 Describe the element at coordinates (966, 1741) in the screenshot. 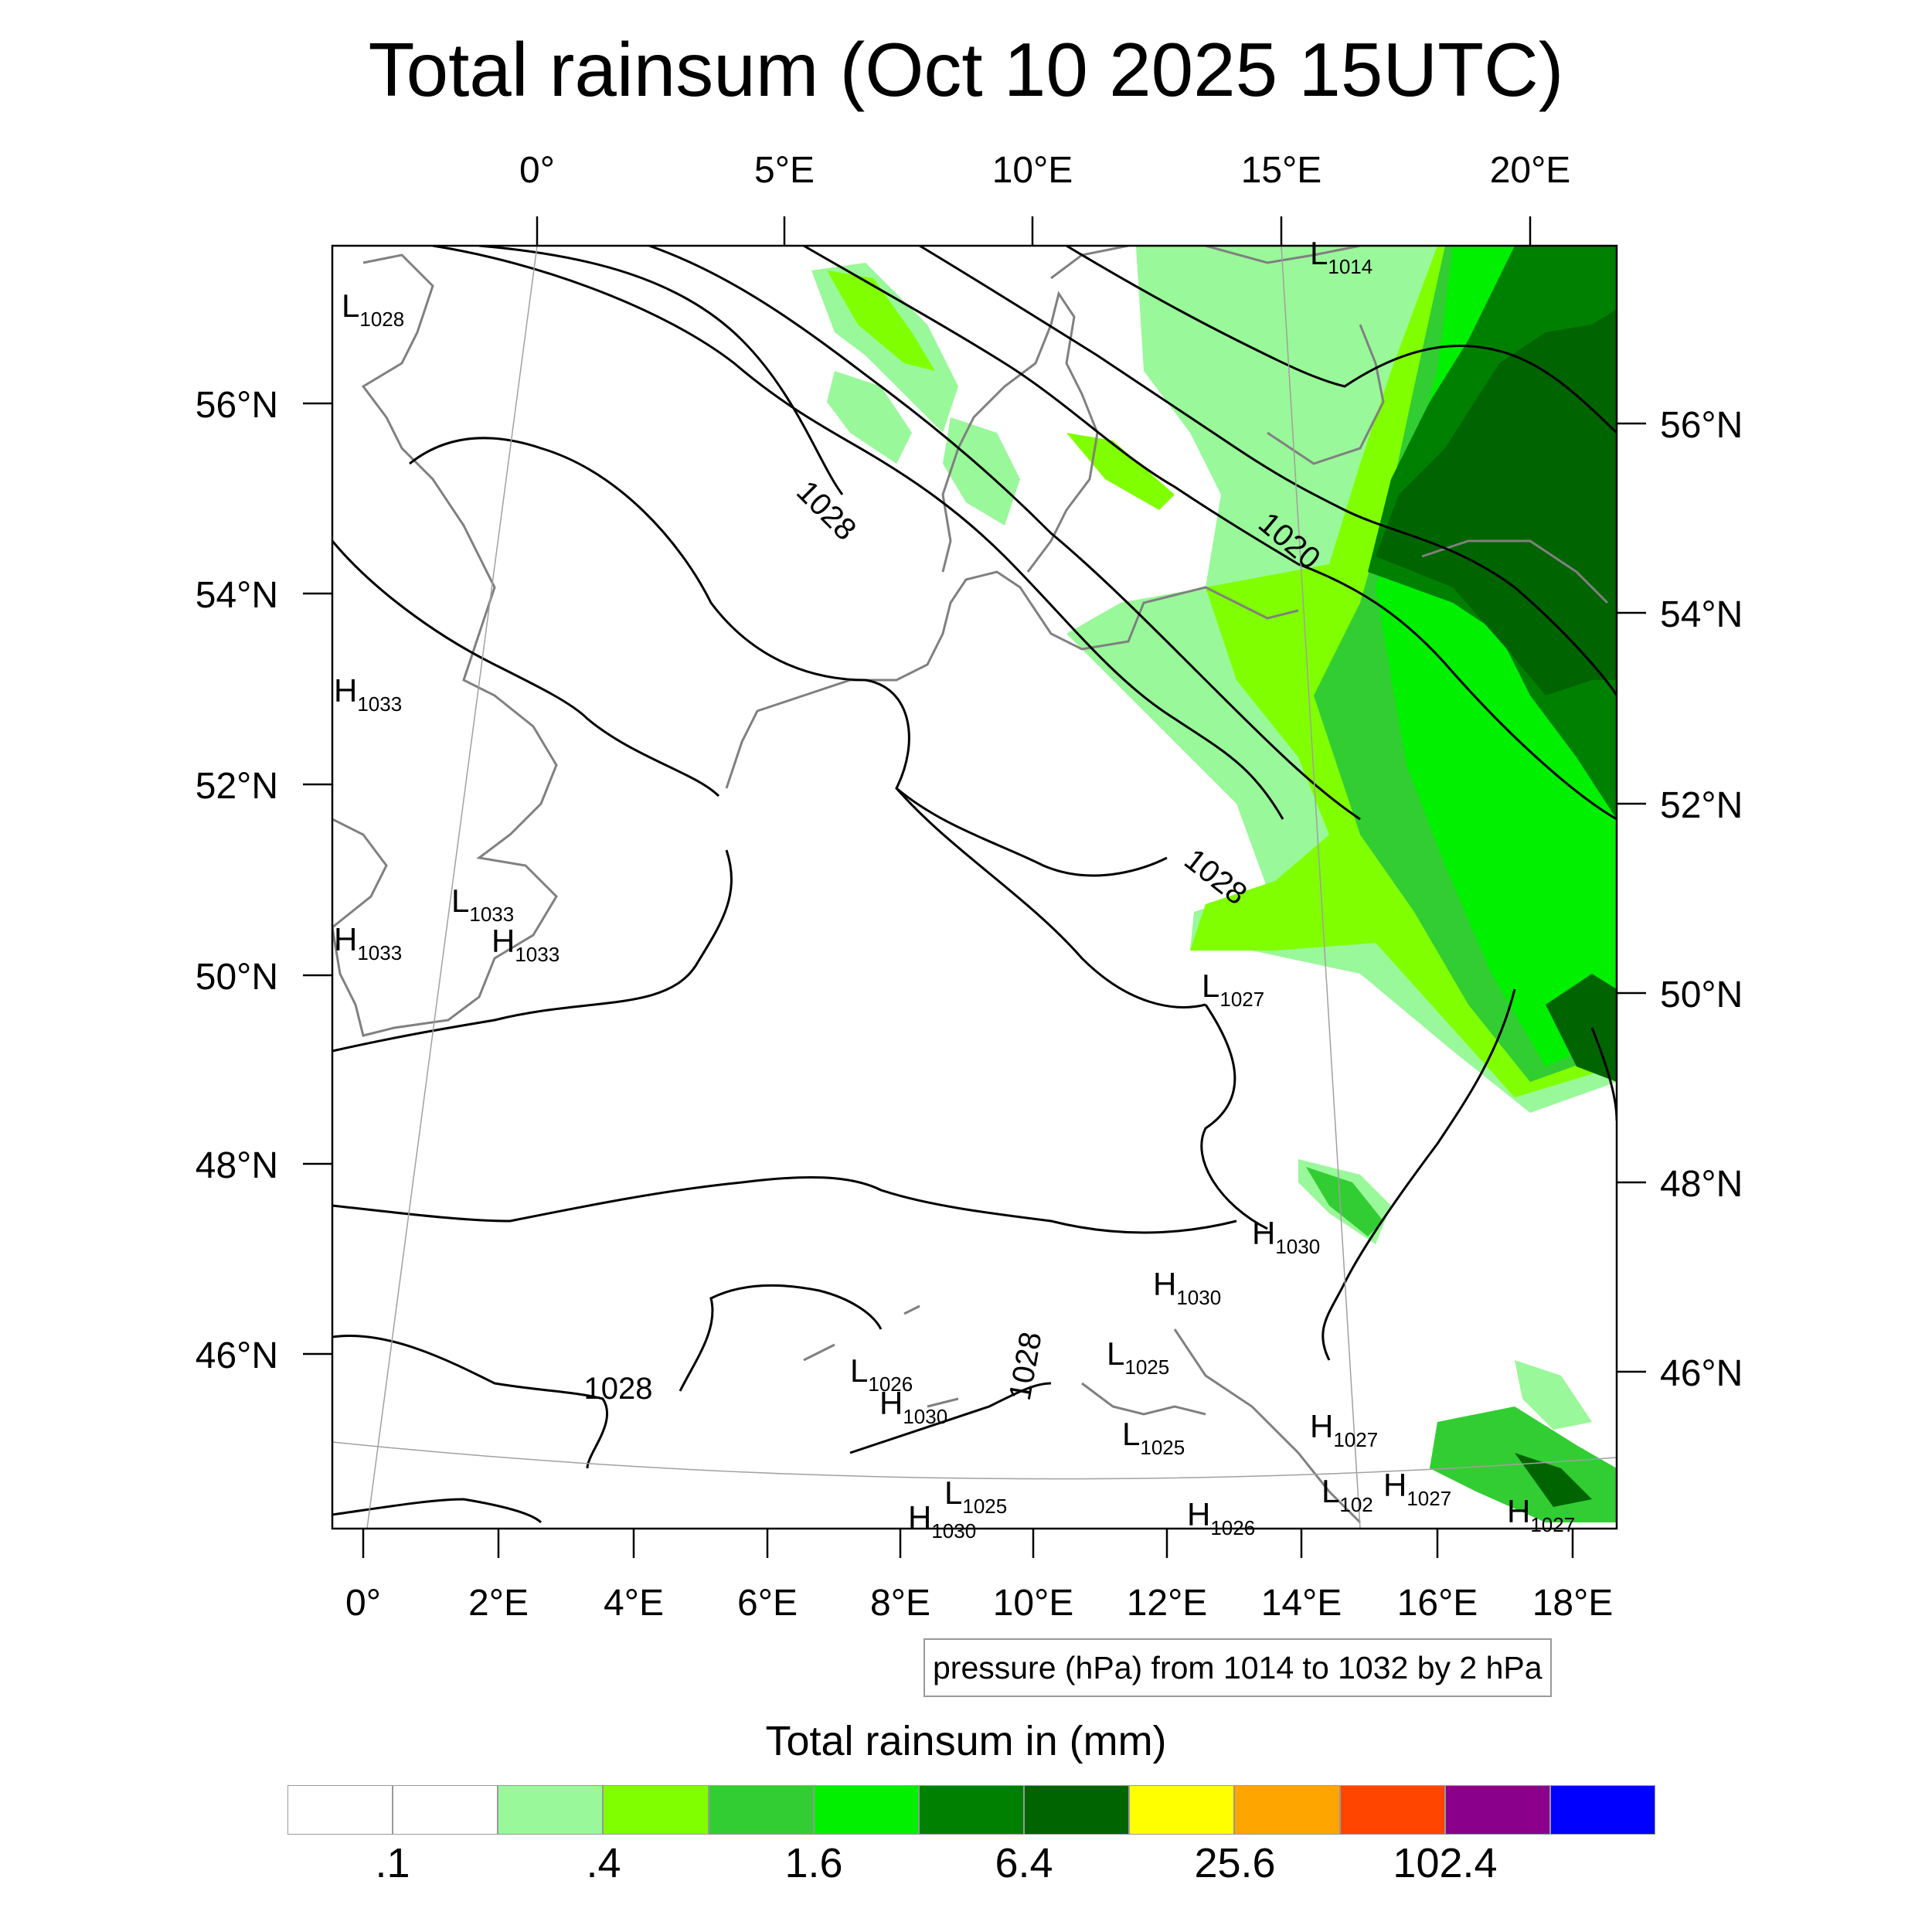

I see `colorbar-title: Total rainsum in (mm)` at that location.